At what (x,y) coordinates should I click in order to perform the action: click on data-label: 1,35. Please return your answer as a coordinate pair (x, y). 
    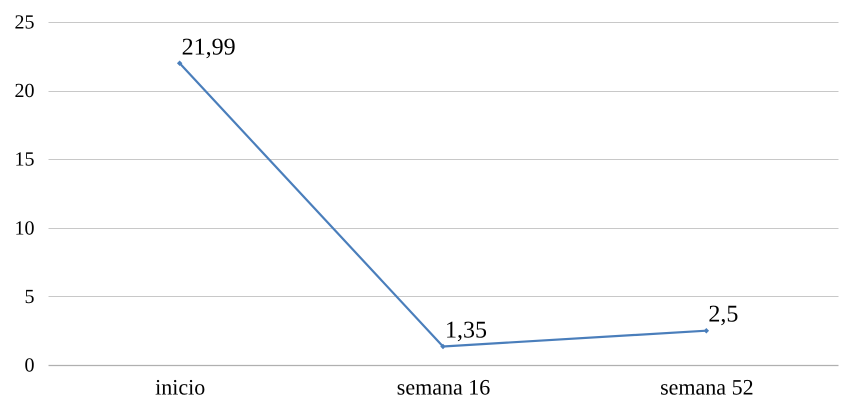
    Looking at the image, I should click on (466, 330).